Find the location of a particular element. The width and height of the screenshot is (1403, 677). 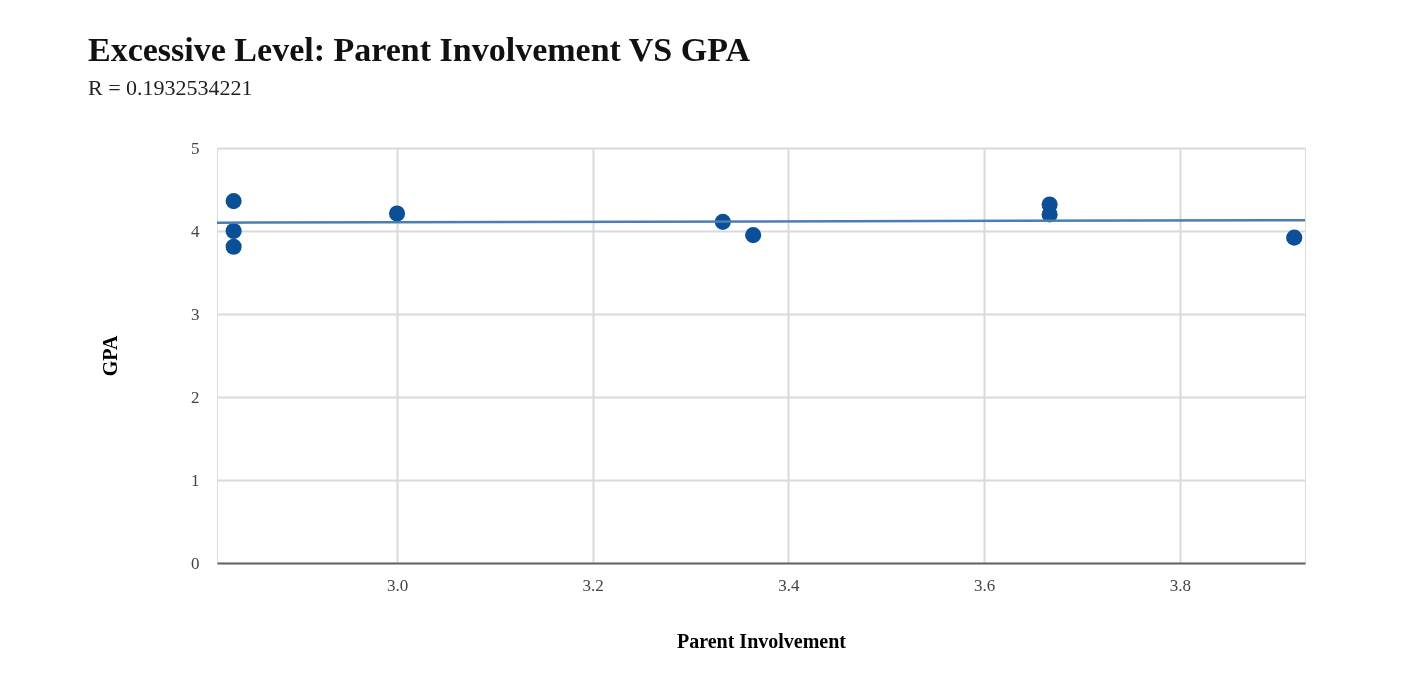

x-axis-title: Parent Involvement is located at coordinates (761, 640).